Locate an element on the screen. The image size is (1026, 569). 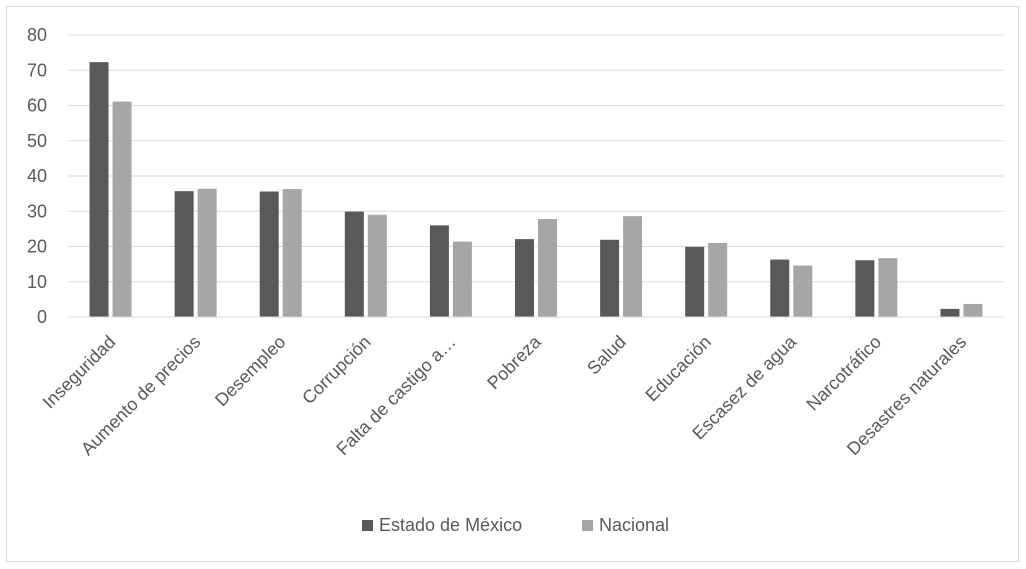
y-tick-label: 10 is located at coordinates (37, 282).